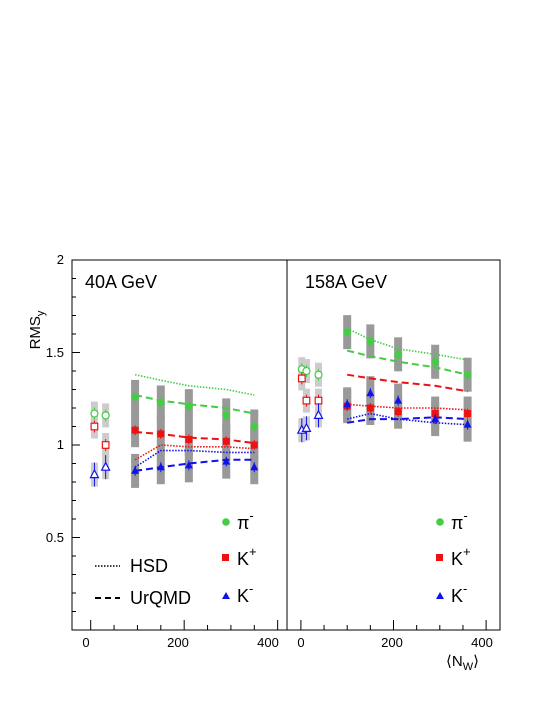  What do you see at coordinates (60, 444) in the screenshot?
I see `y-tick-label: 1` at bounding box center [60, 444].